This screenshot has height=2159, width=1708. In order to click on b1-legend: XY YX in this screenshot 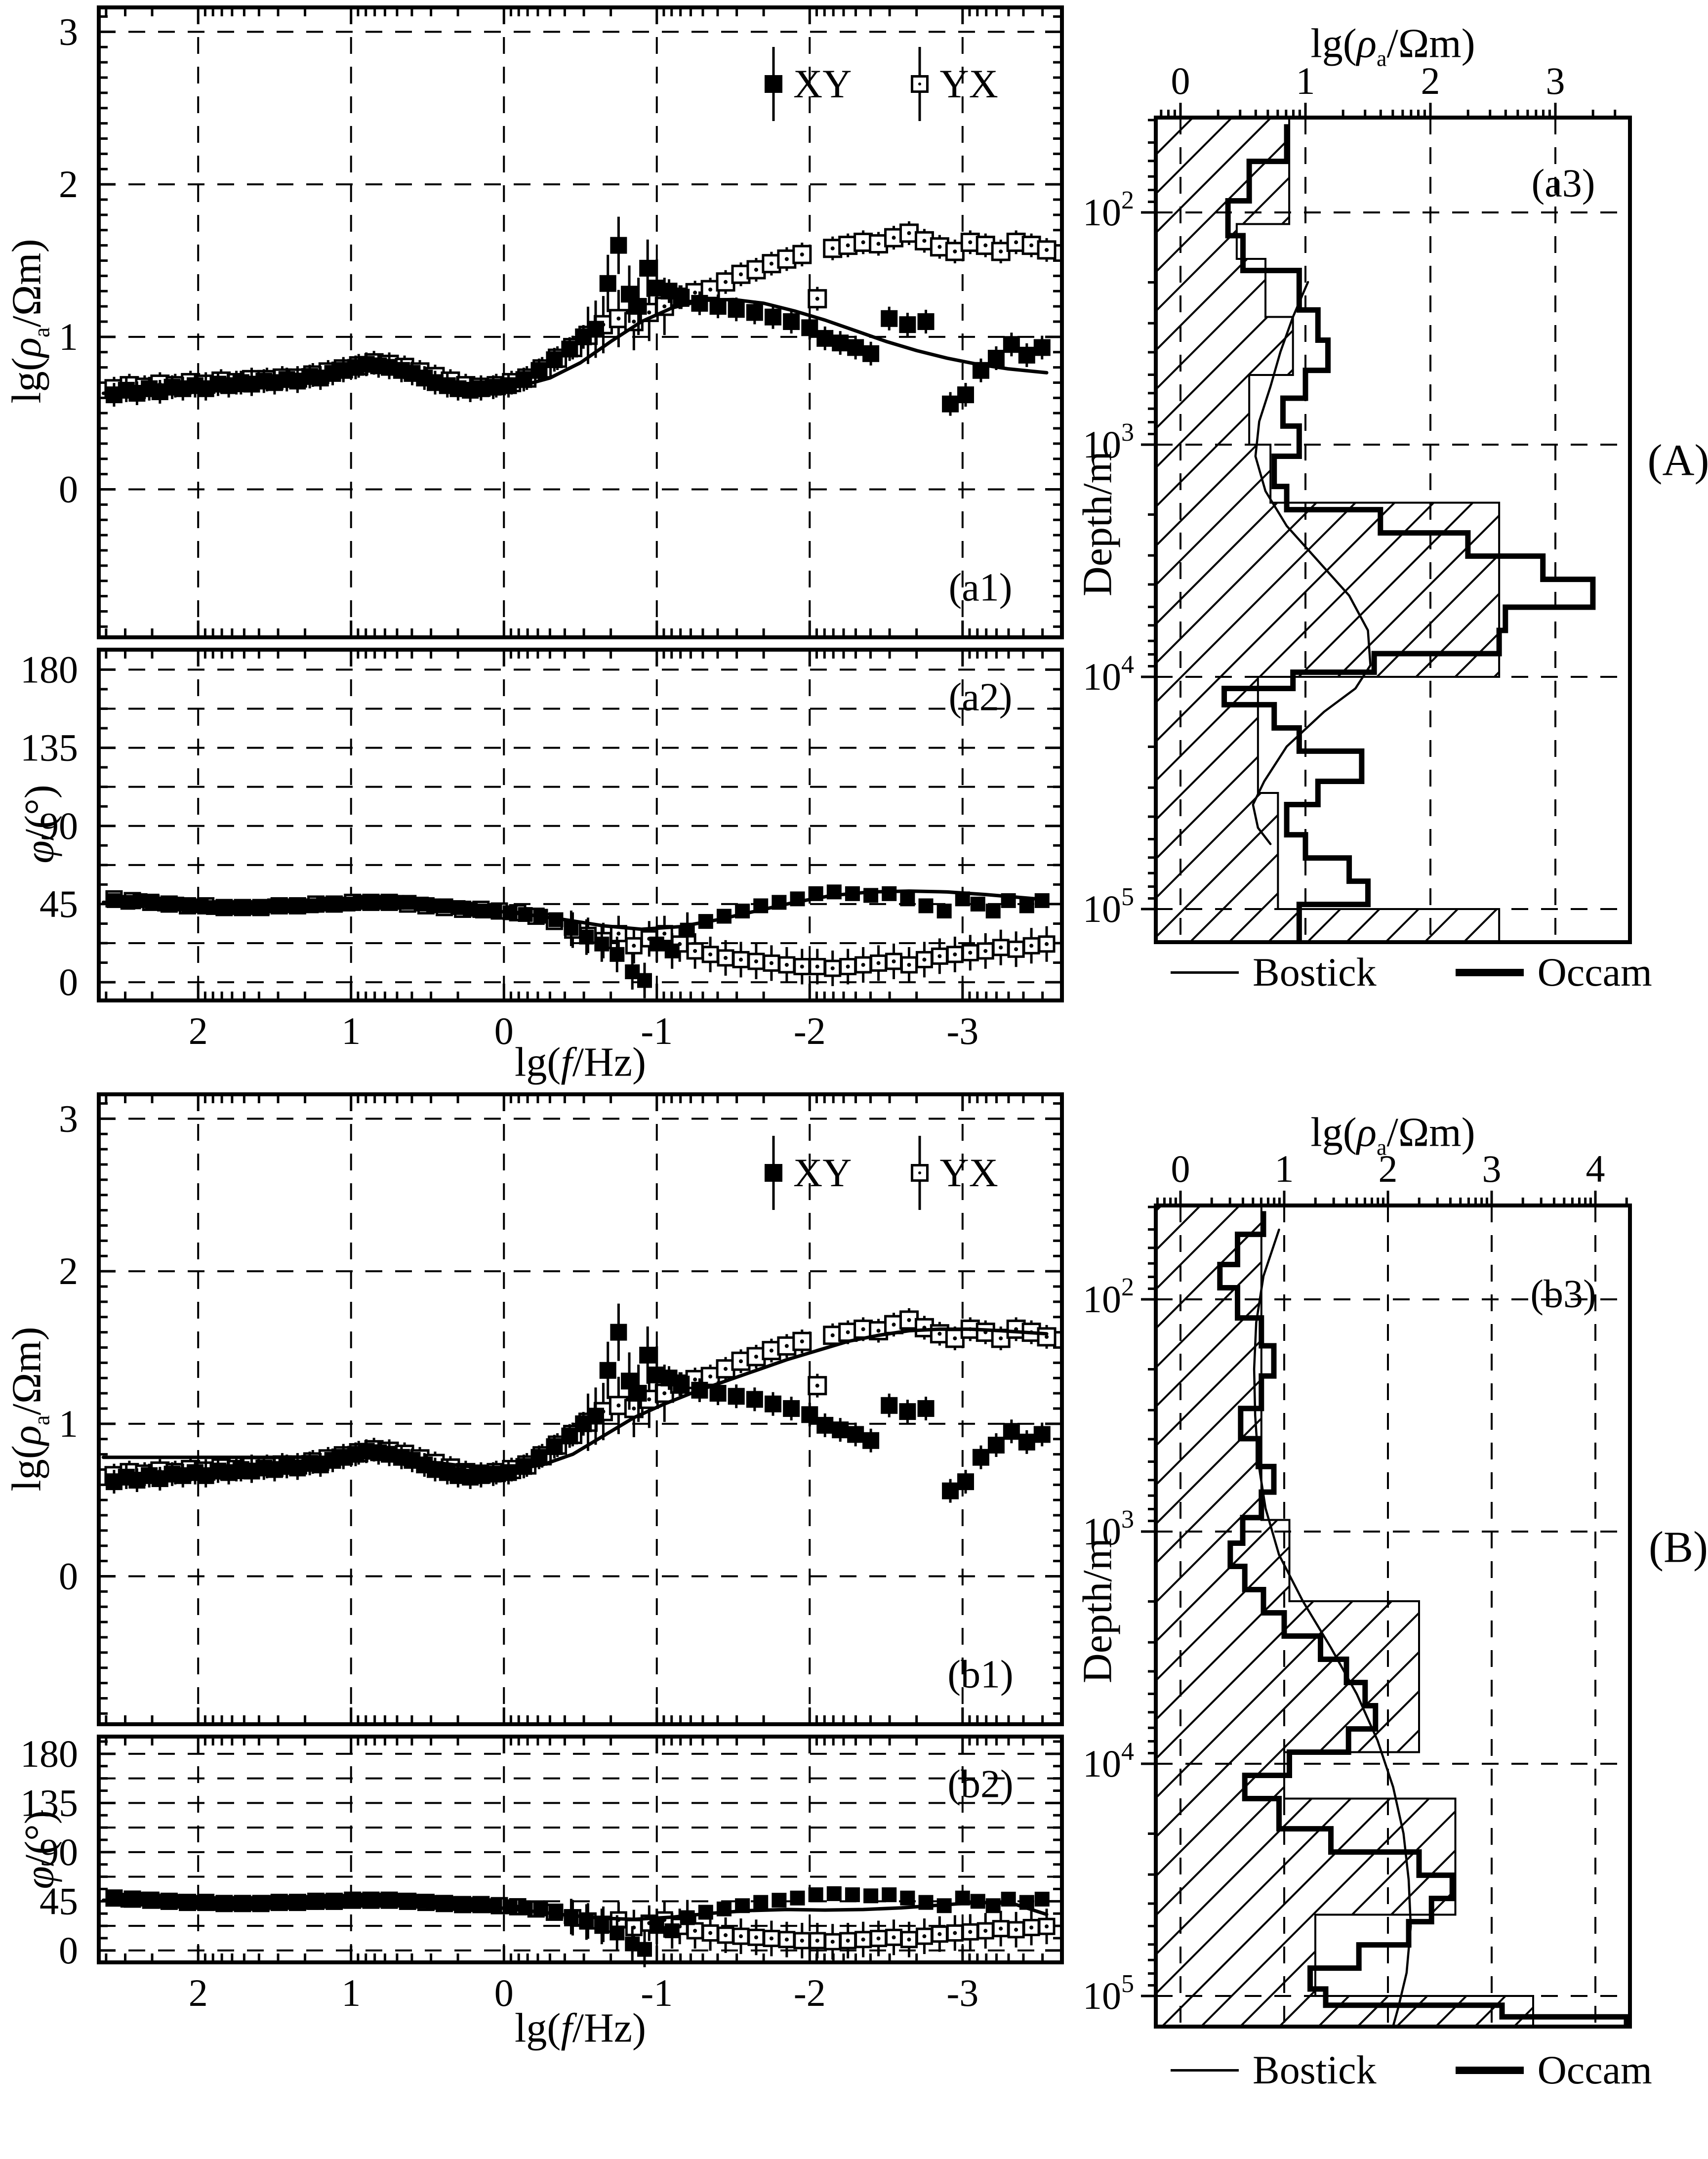, I will do `click(882, 1172)`.